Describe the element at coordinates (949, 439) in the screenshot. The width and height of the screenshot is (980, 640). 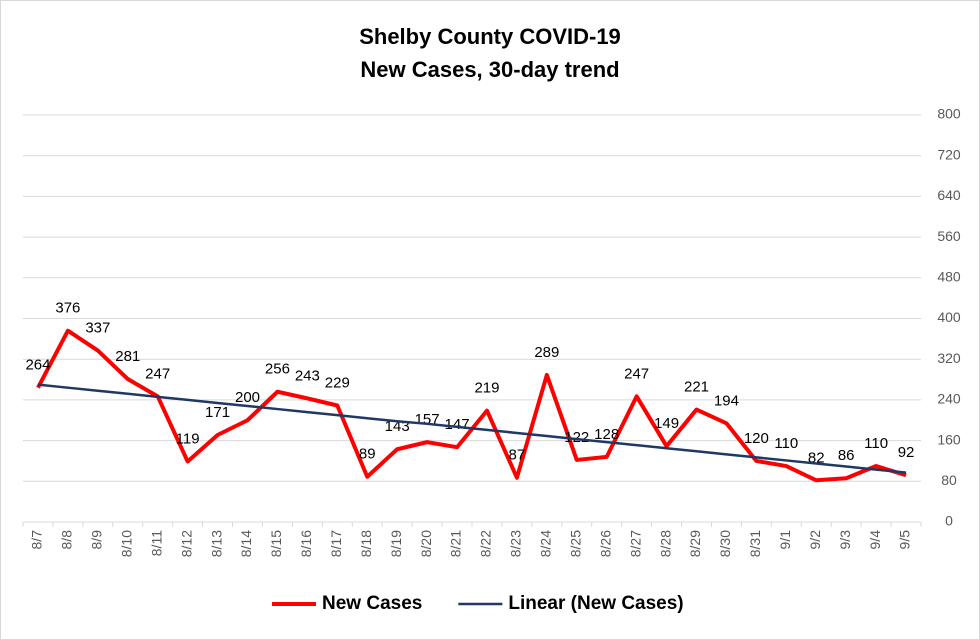
I see `y-tick-label: 160` at that location.